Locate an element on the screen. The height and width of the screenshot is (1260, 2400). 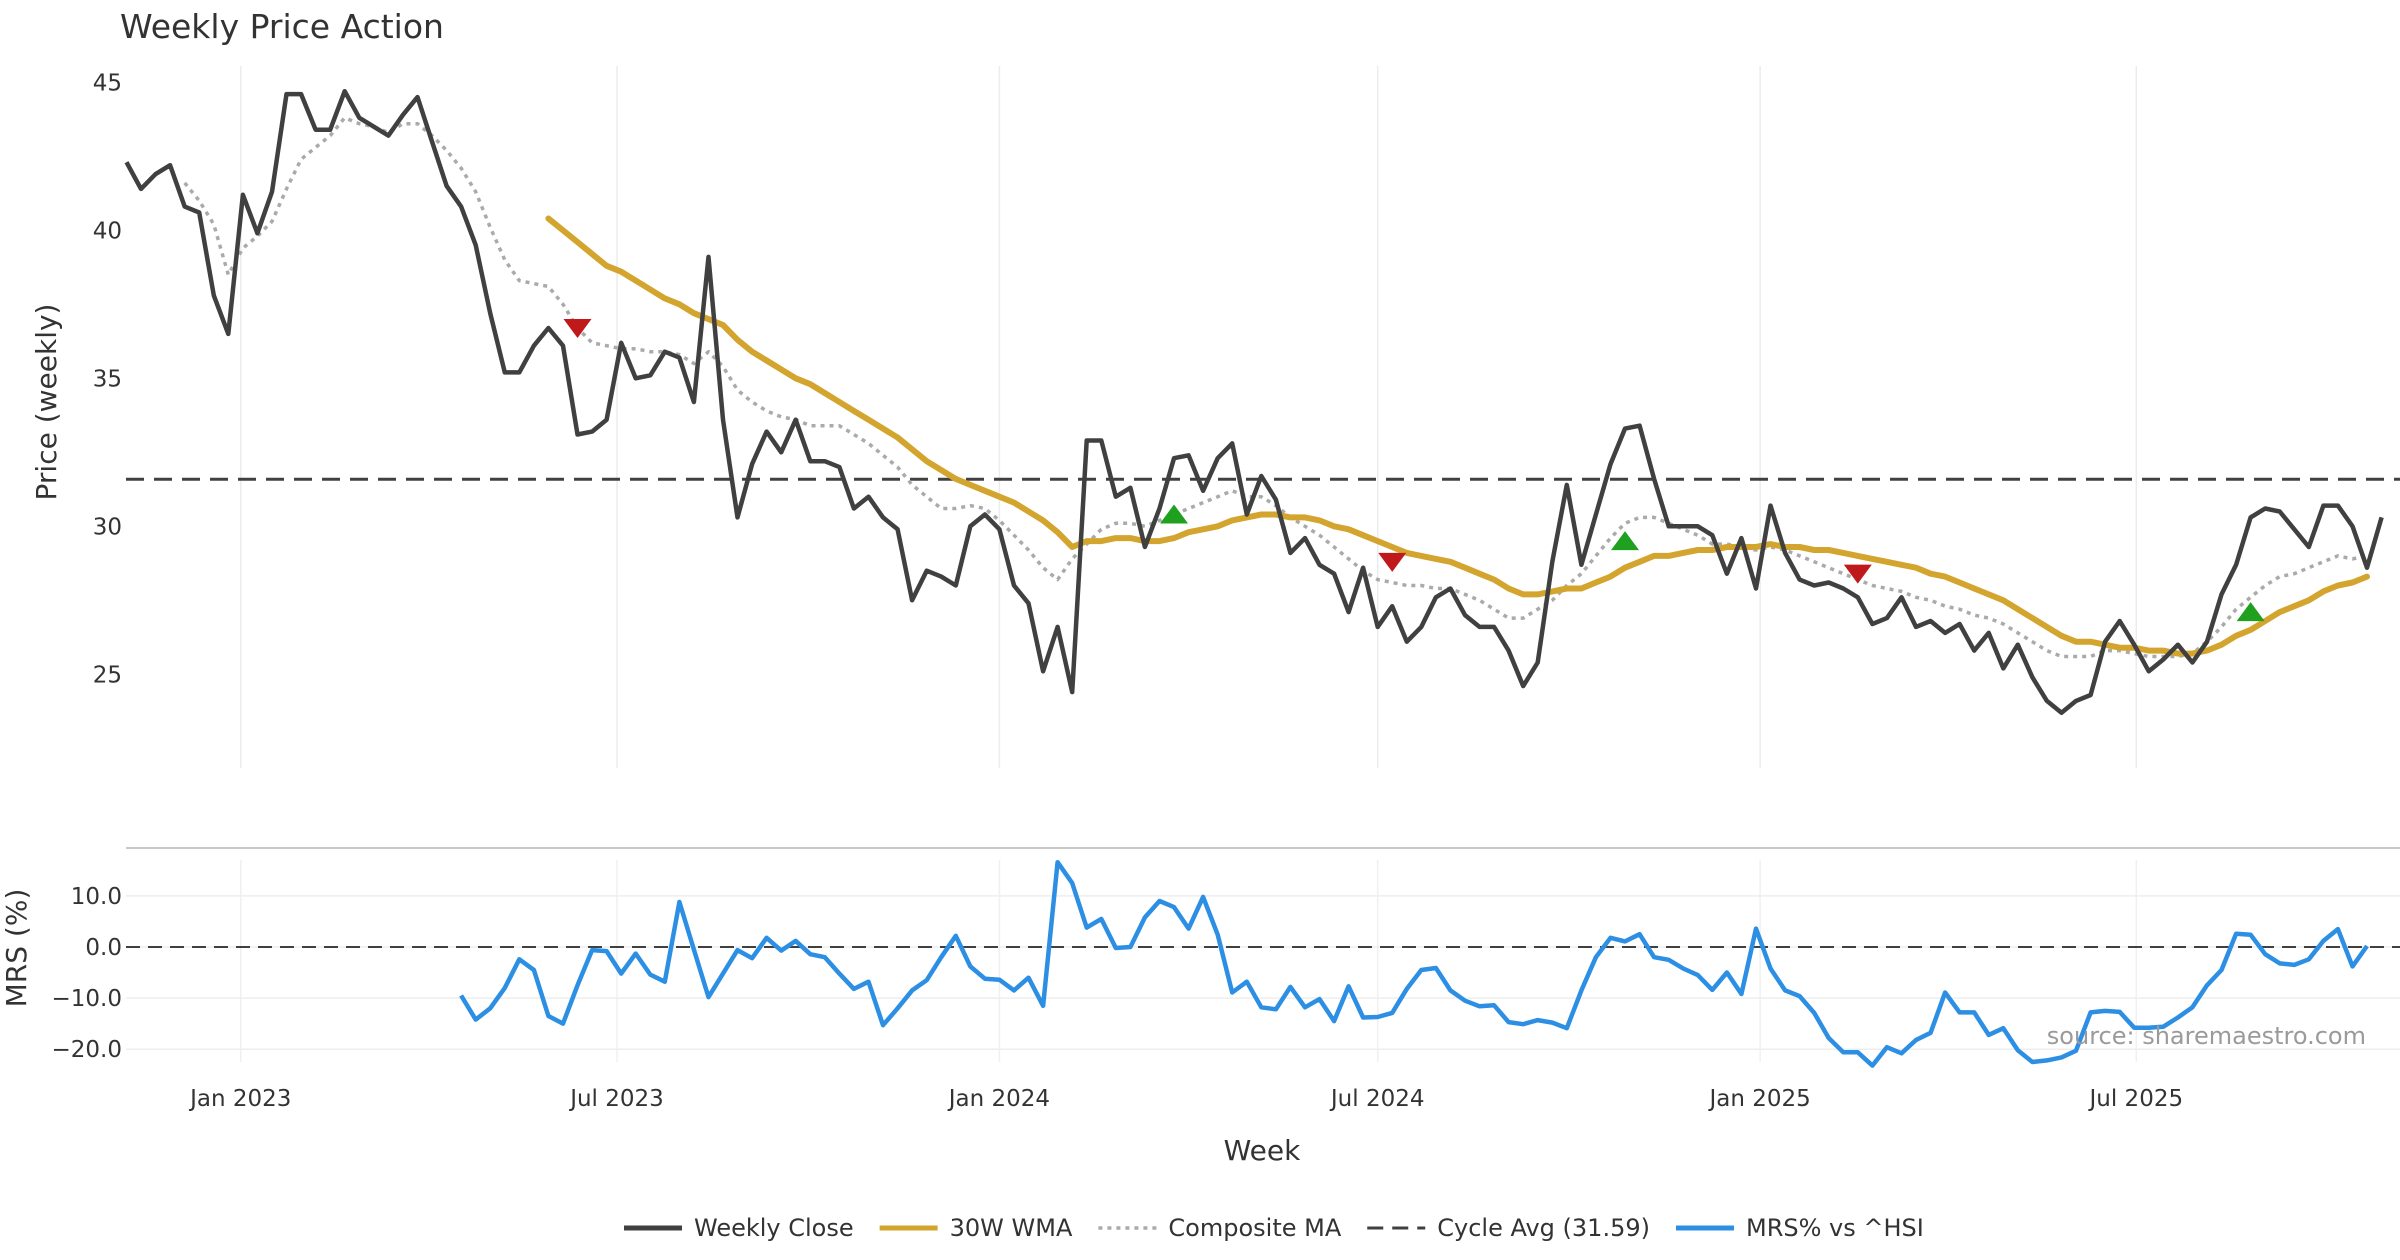
legend-label: MRS% vs ^HSI is located at coordinates (1835, 1228).